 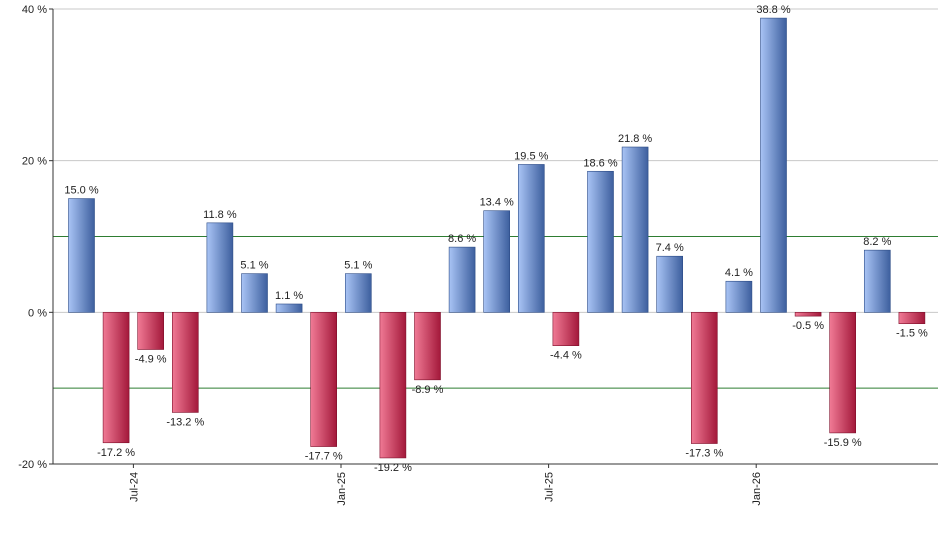 What do you see at coordinates (773, 10) in the screenshot?
I see `data-label: 38.8 %` at bounding box center [773, 10].